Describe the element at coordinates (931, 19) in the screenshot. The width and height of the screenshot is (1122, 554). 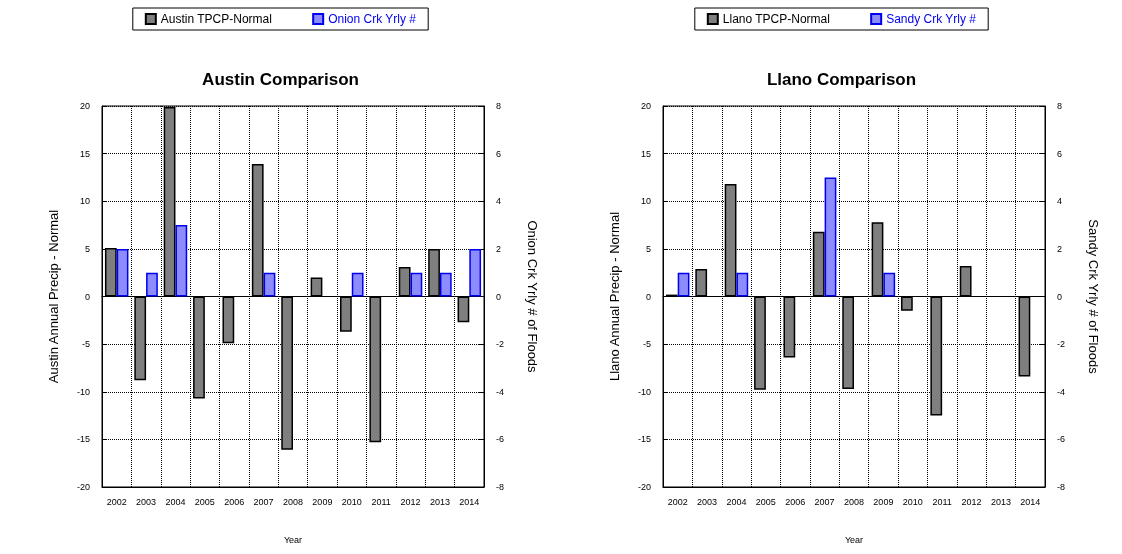
I see `legend-label: Sandy Crk Yrly #` at that location.